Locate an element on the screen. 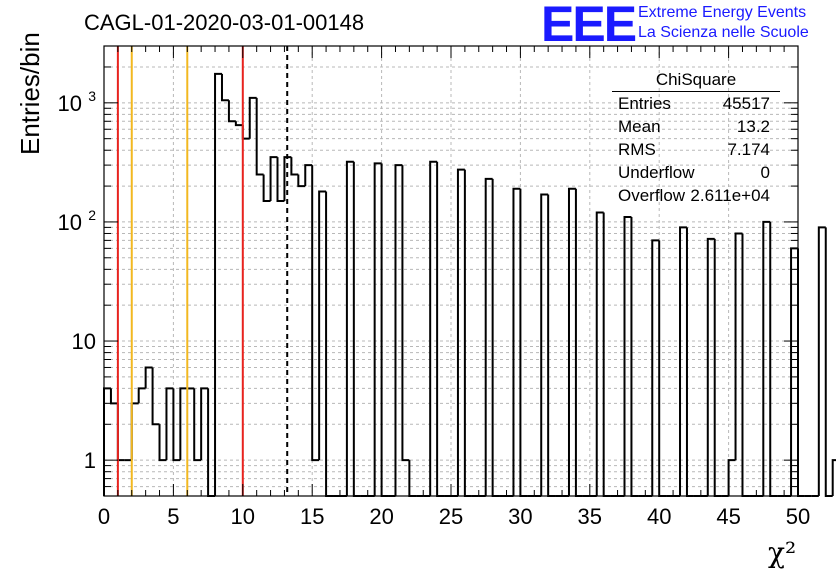 This screenshot has width=836, height=572. x-tick-label: 10 is located at coordinates (243, 516).